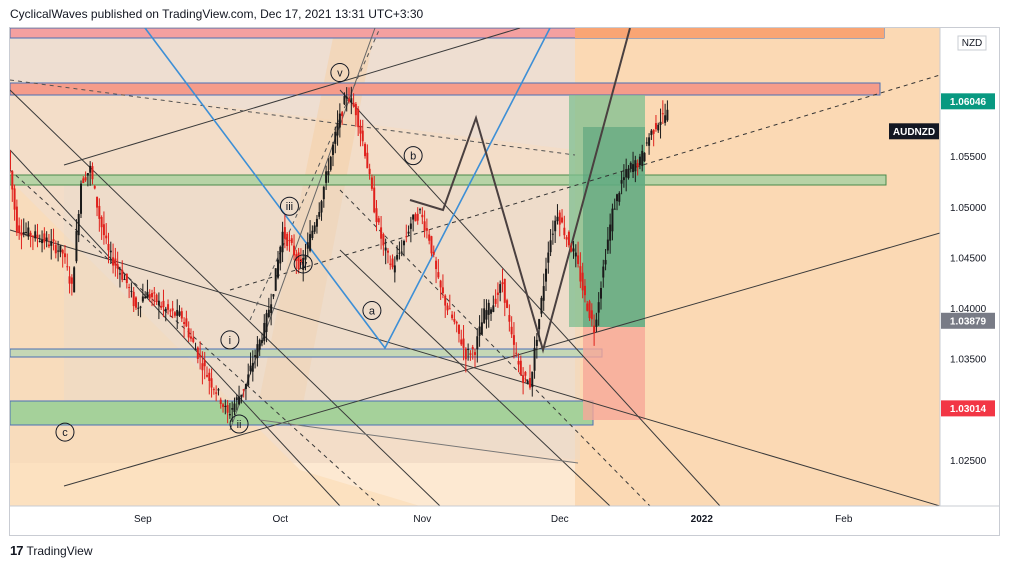 This screenshot has width=1009, height=568. Describe the element at coordinates (520, 191) in the screenshot. I see `projected-path` at that location.